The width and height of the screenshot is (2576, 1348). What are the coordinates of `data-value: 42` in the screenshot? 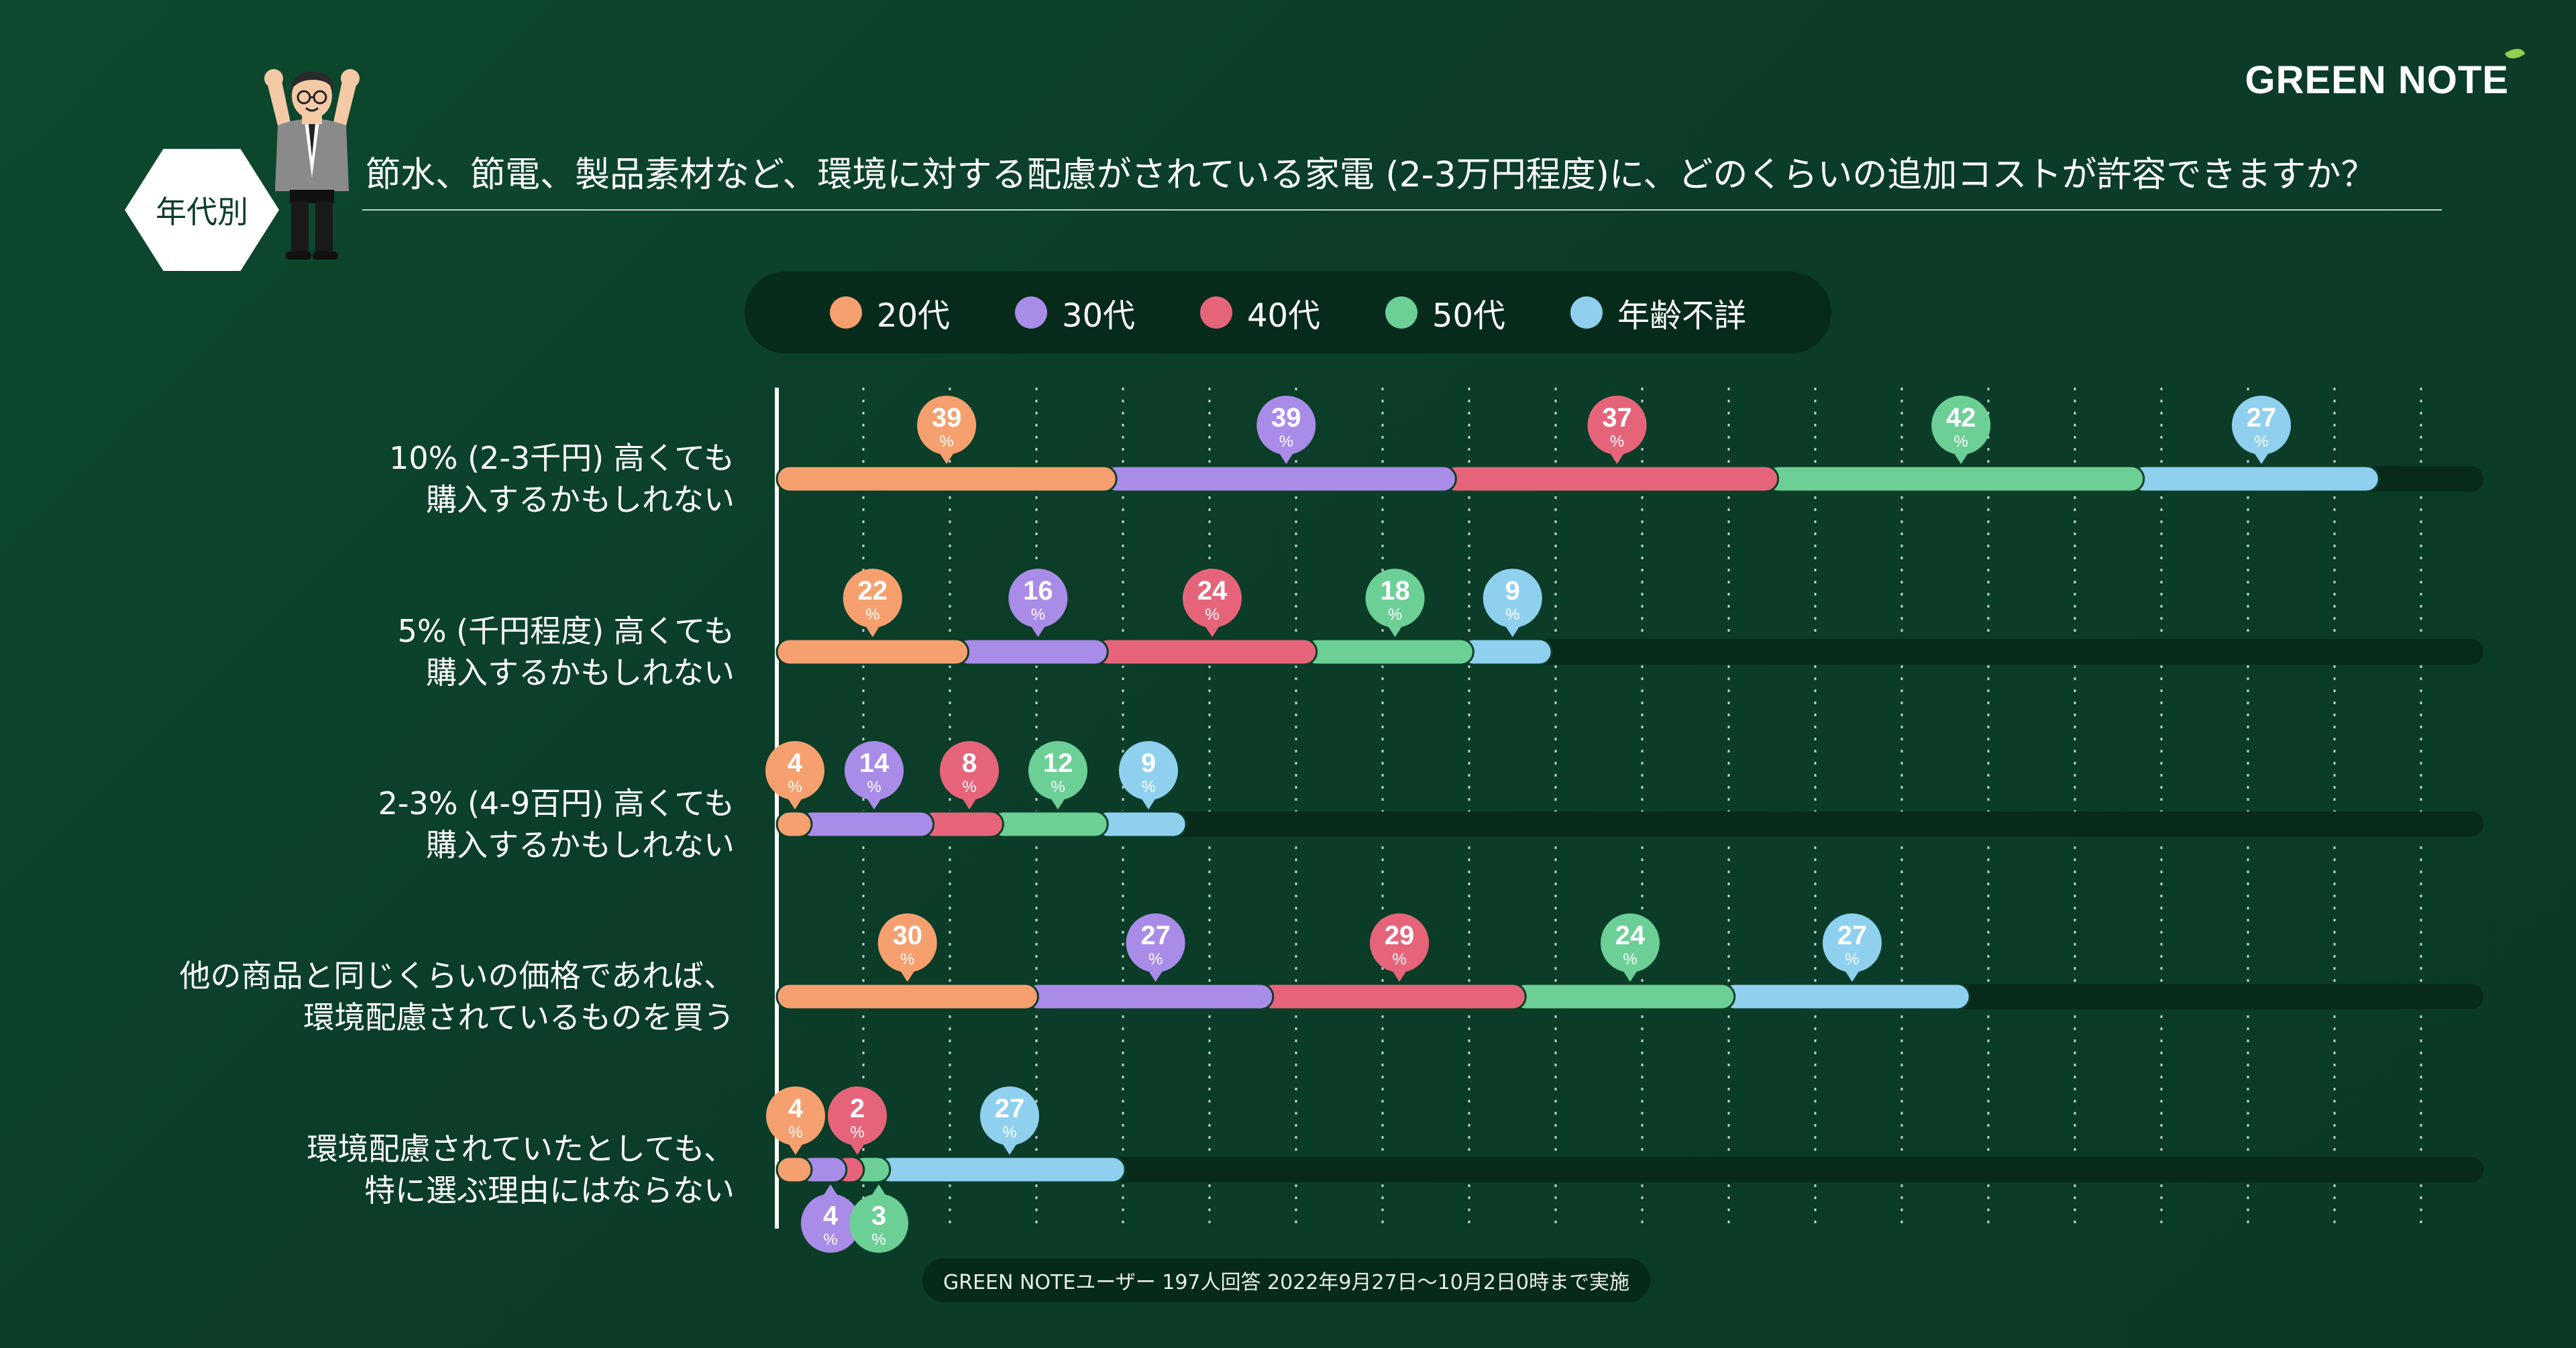 It's located at (1961, 418).